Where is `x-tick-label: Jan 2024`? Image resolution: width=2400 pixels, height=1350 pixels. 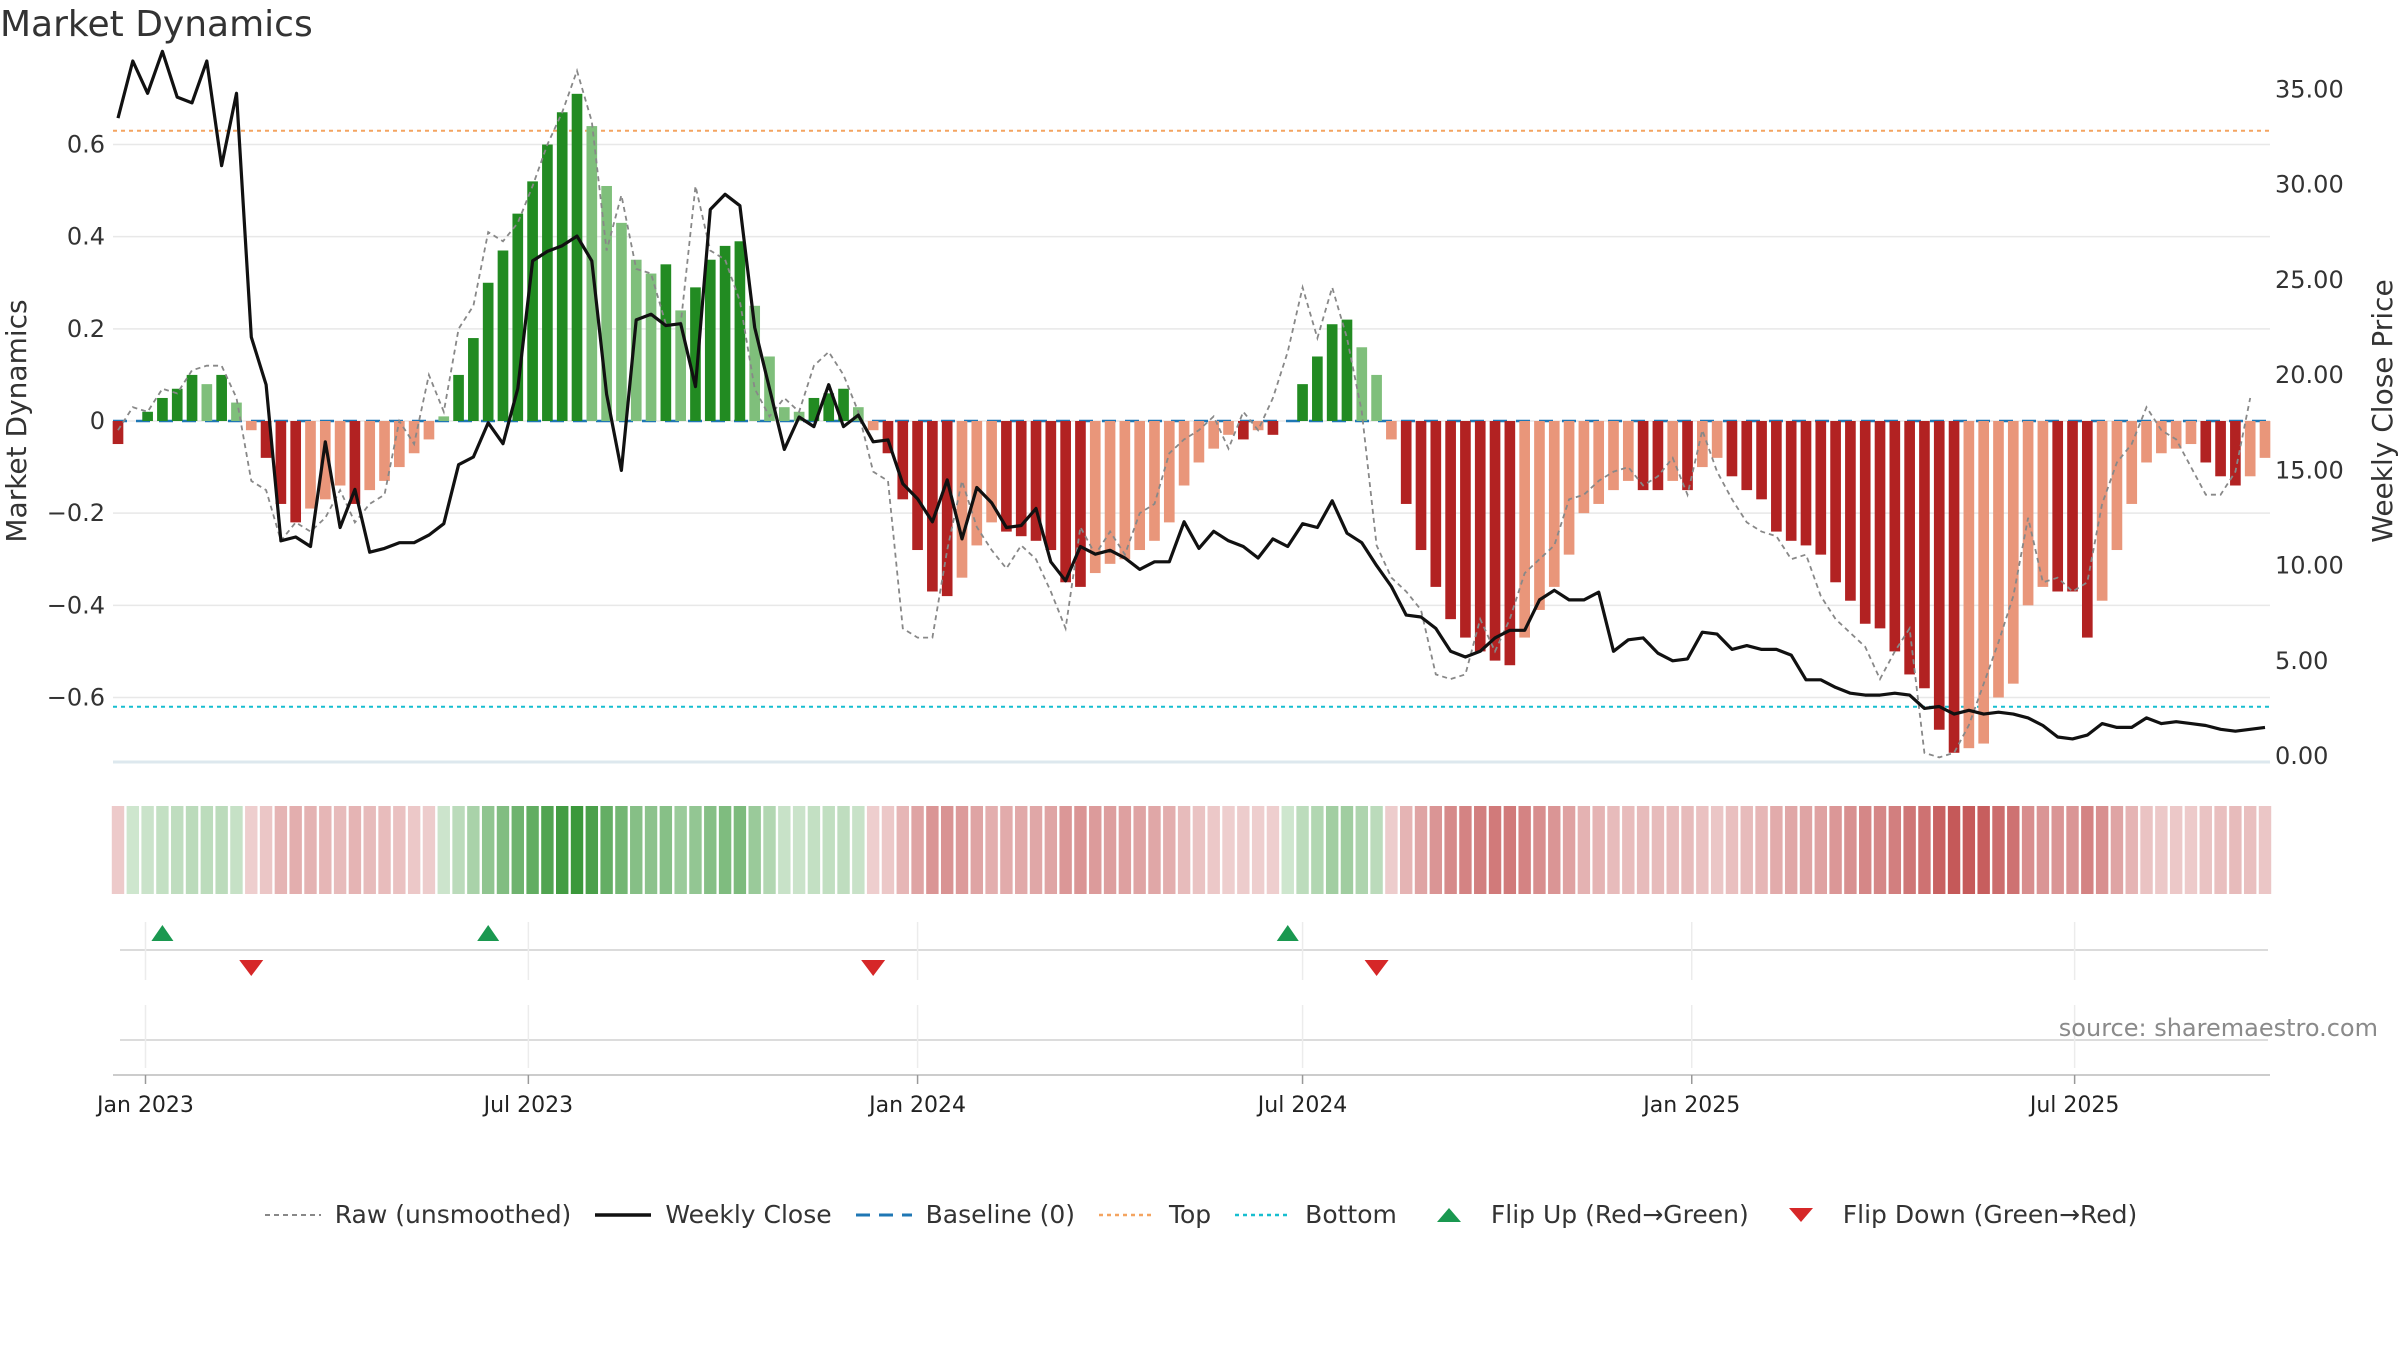
x-tick-label: Jan 2024 is located at coordinates (916, 1105).